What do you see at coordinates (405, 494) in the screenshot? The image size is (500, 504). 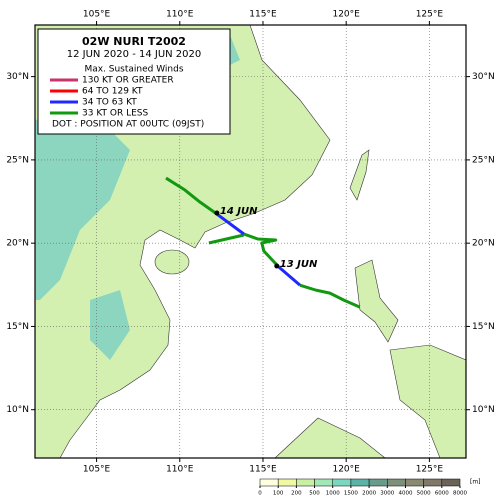 I see `colorbar-label: 4000` at bounding box center [405, 494].